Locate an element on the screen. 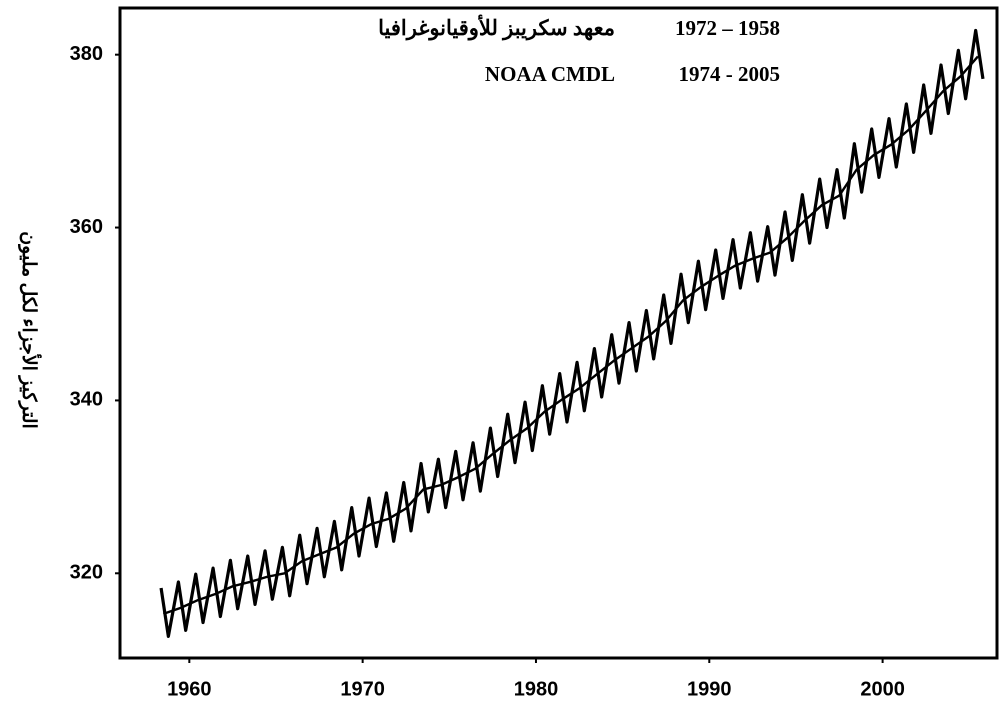  y-tick-label: 380 is located at coordinates (86, 54).